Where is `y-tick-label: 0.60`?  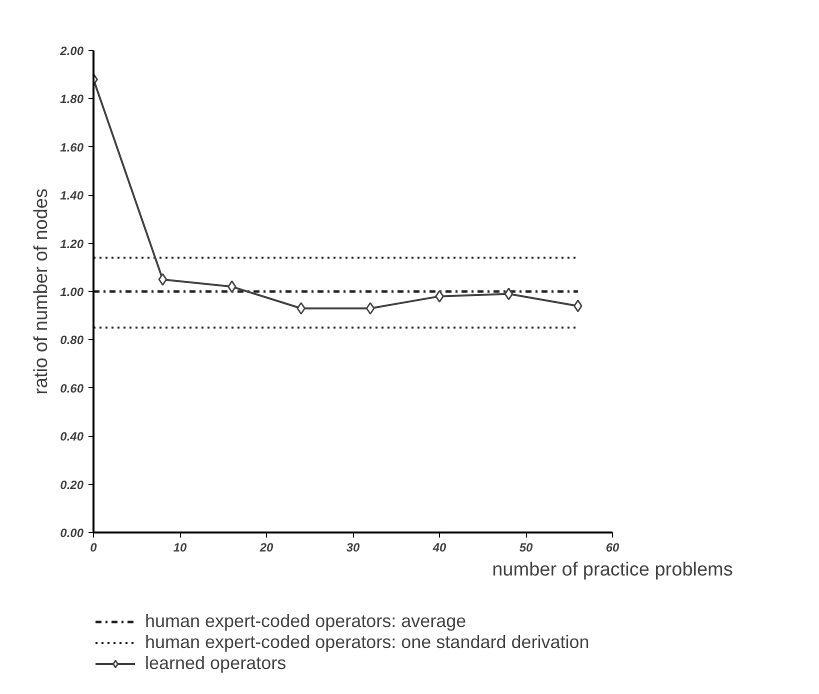 y-tick-label: 0.60 is located at coordinates (72, 388).